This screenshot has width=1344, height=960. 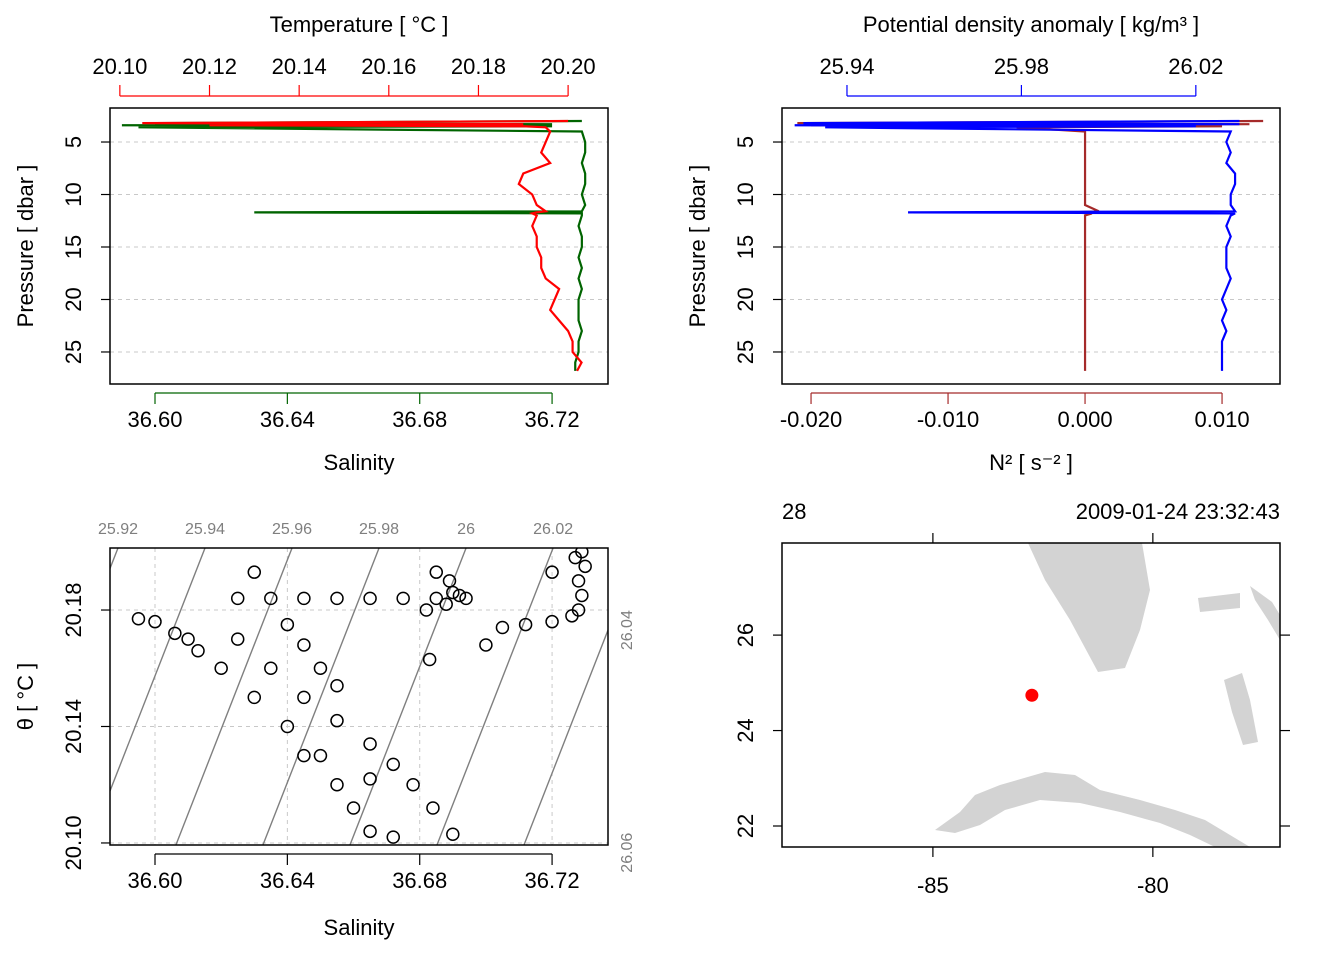 What do you see at coordinates (552, 880) in the screenshot?
I see `x-tick-label: 36.72` at bounding box center [552, 880].